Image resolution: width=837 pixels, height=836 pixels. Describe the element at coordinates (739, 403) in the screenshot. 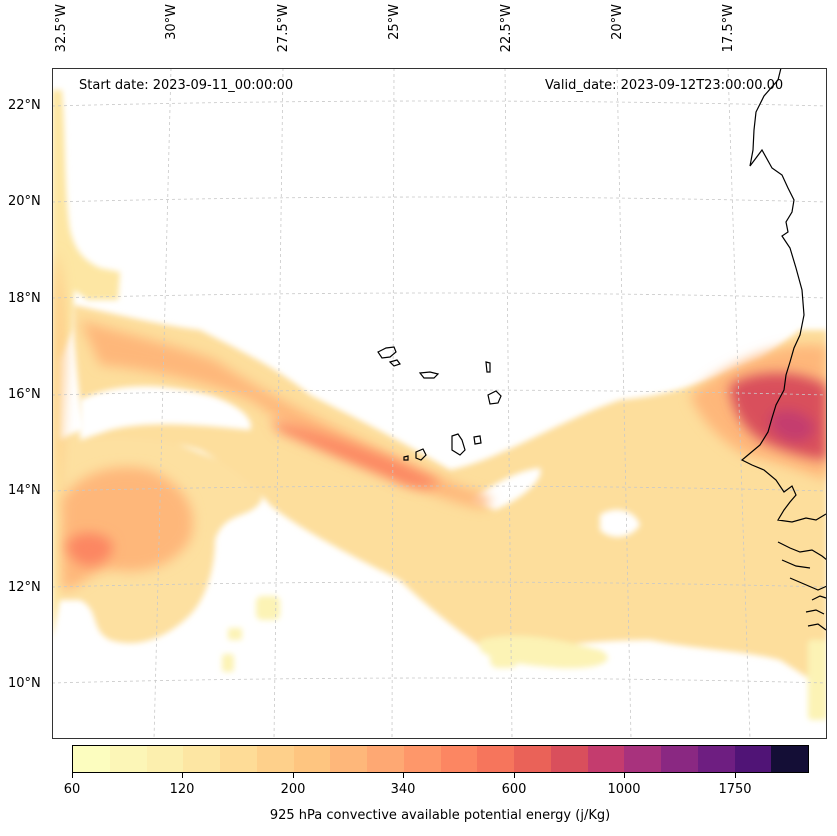

I see `gridline-lon-17-5w` at that location.